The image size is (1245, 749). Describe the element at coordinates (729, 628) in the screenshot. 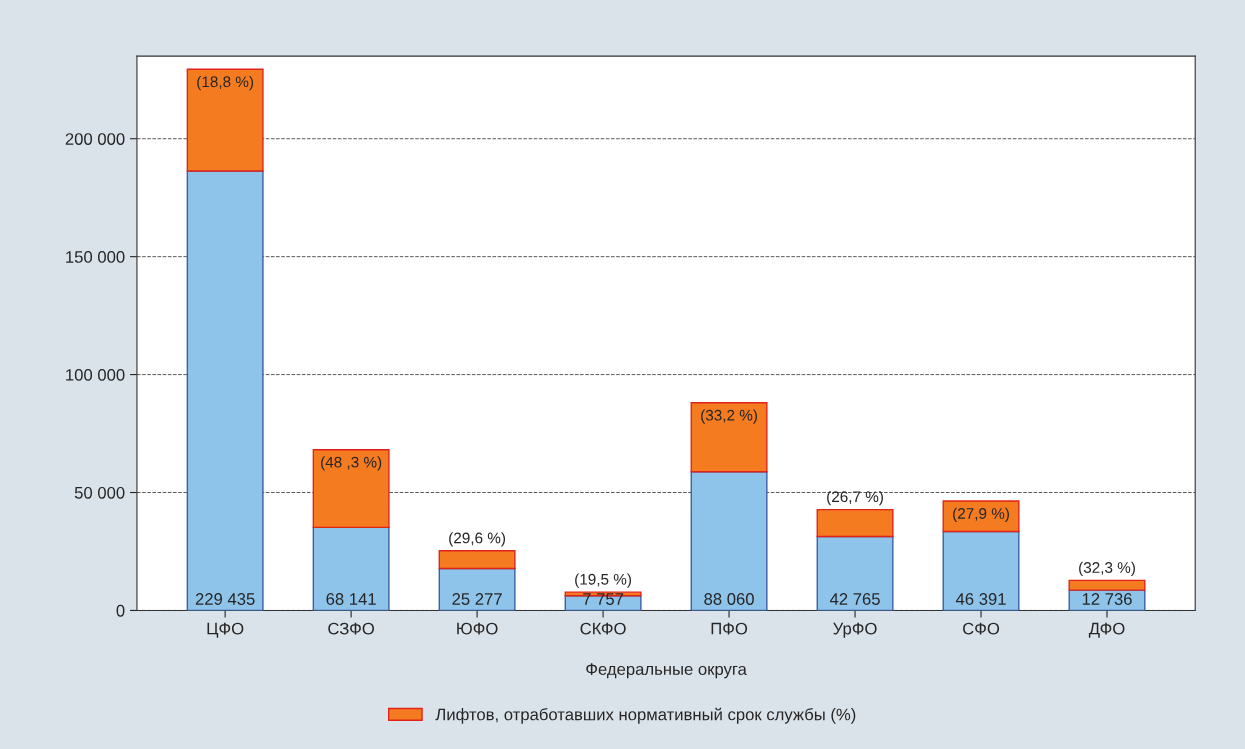

I see `x-tick-label: ПФО` at that location.